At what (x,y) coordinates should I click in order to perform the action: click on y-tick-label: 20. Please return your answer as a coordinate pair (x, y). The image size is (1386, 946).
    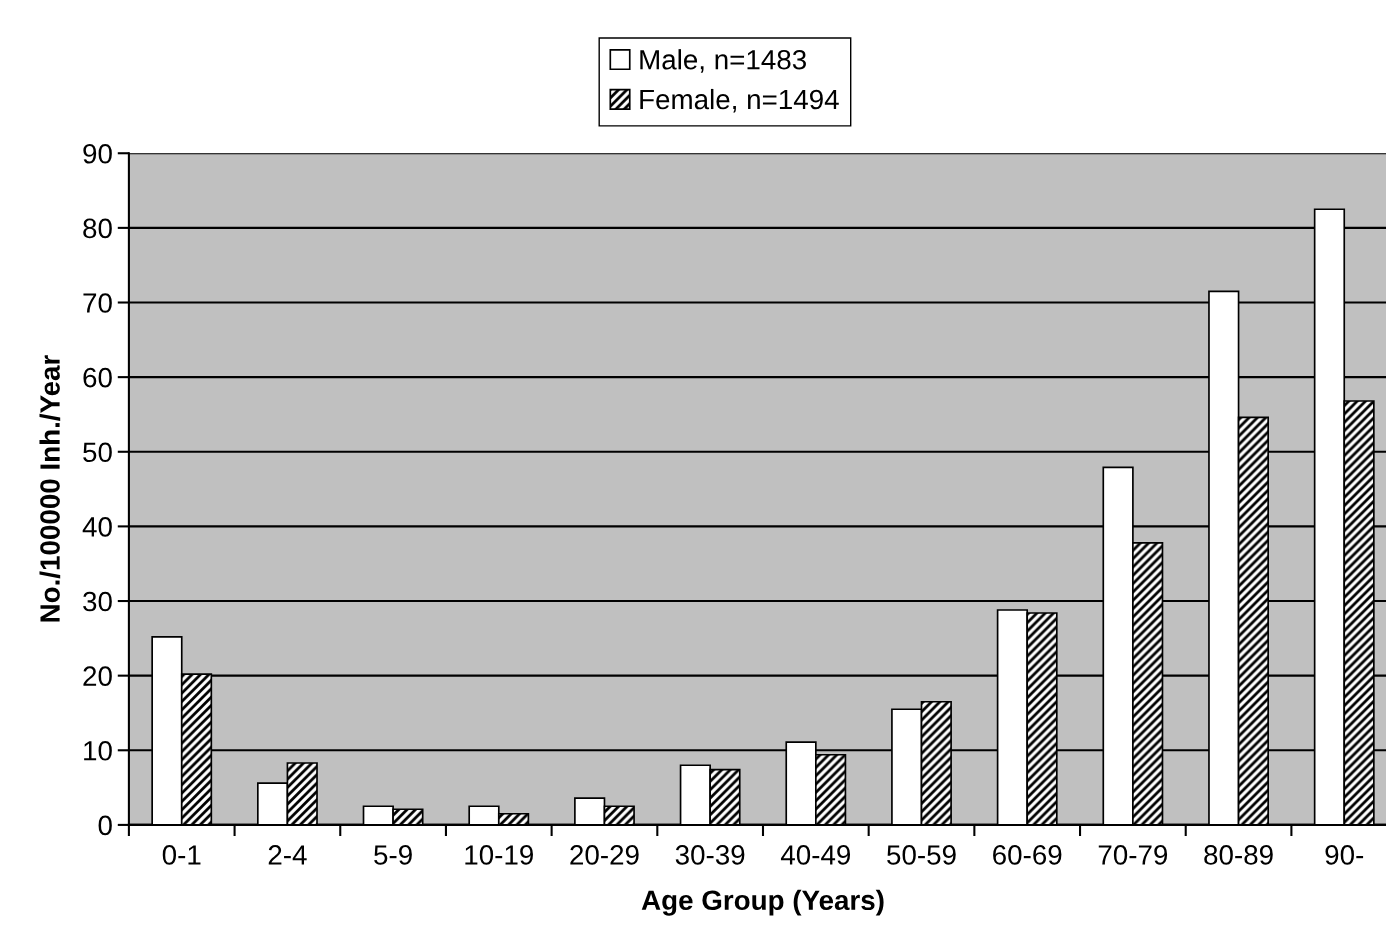
    Looking at the image, I should click on (97, 676).